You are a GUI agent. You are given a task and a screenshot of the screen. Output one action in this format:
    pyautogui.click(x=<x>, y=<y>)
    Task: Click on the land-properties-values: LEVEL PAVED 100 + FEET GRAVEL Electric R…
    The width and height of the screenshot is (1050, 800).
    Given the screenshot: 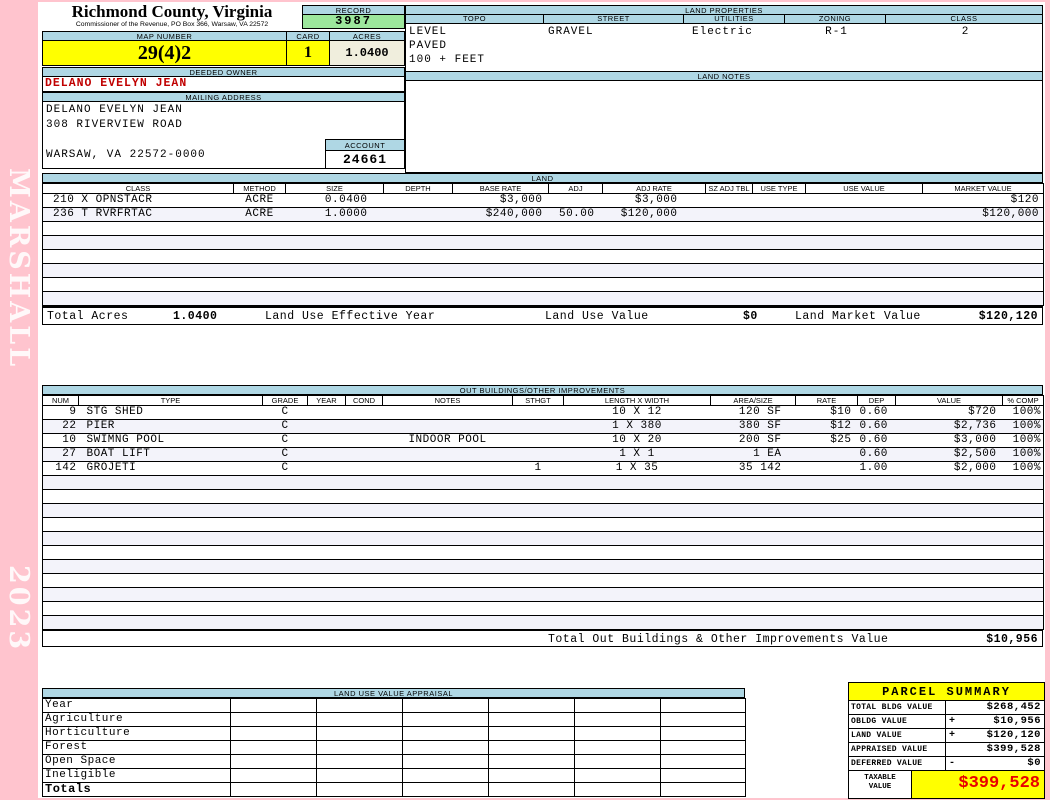 What is the action you would take?
    pyautogui.click(x=724, y=48)
    